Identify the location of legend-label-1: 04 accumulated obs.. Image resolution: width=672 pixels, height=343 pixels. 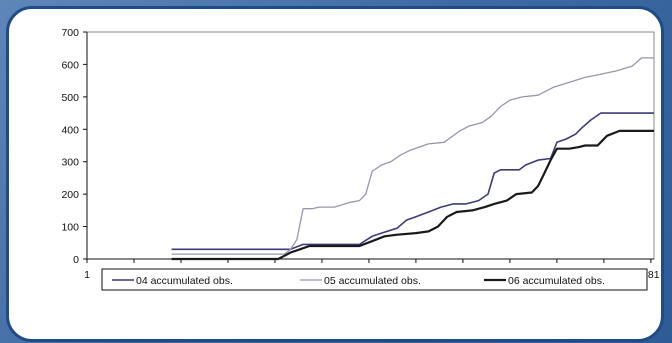
(184, 281).